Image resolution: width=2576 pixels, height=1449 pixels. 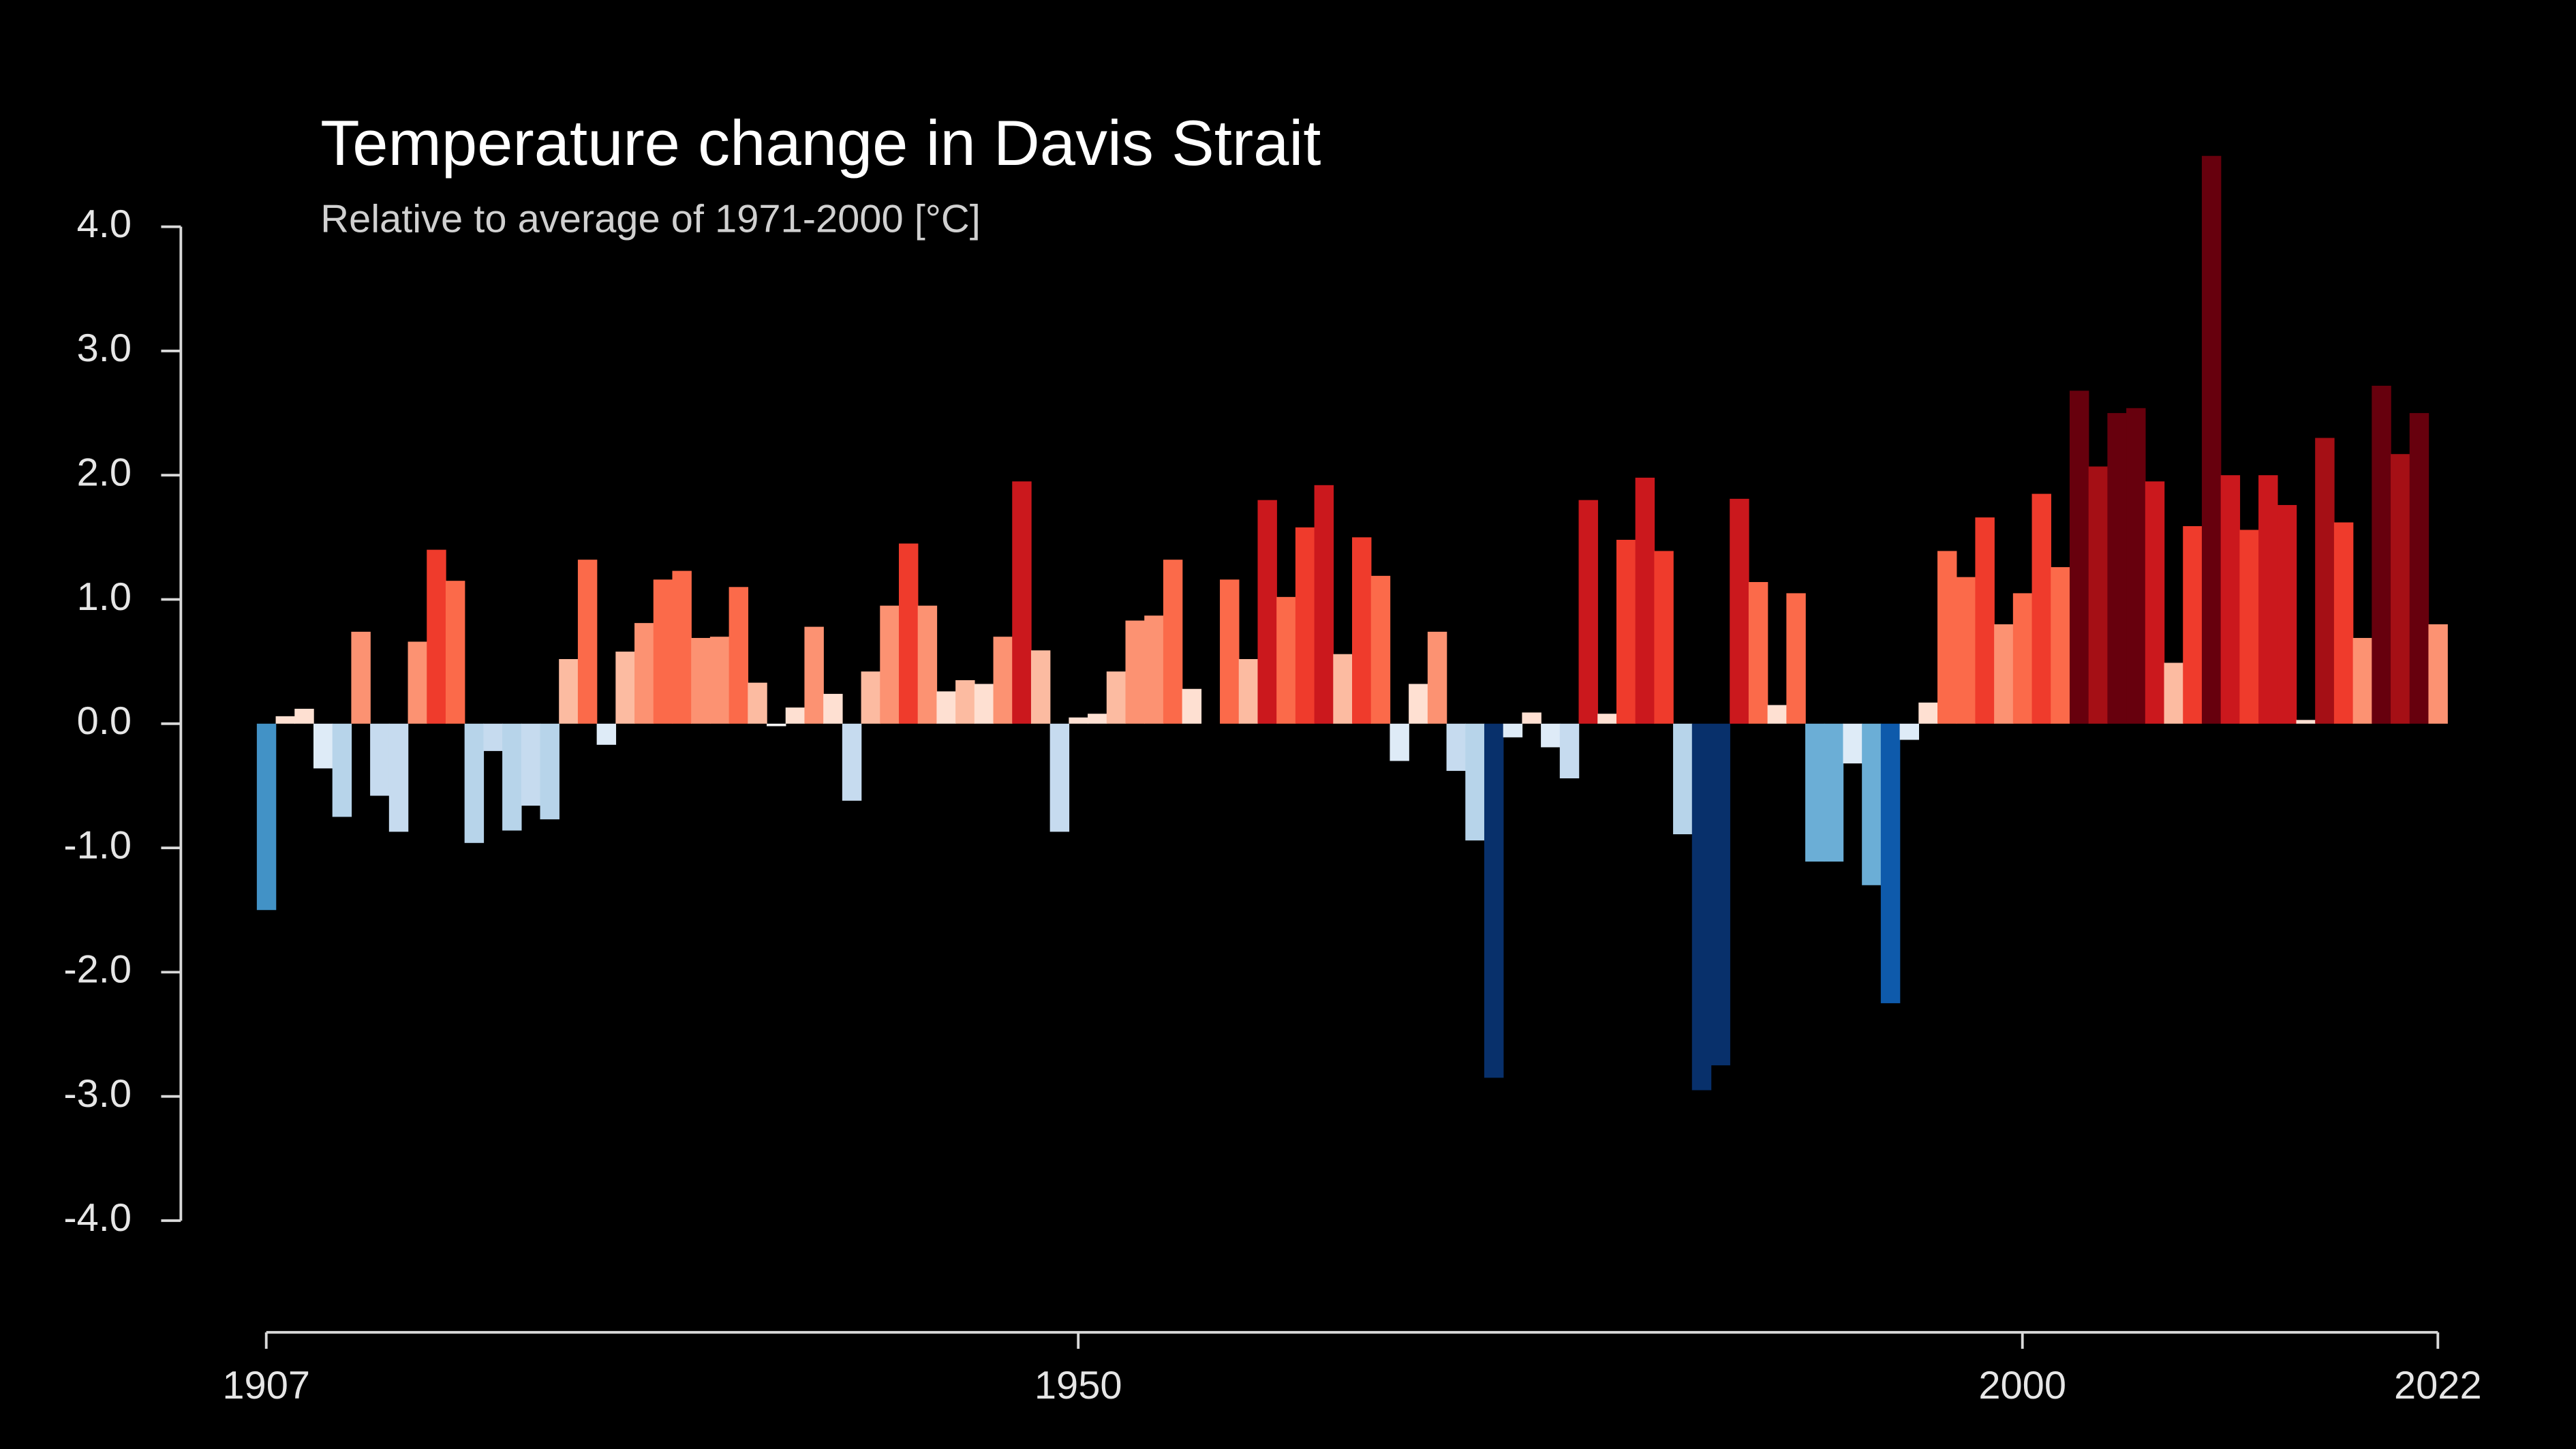 What do you see at coordinates (2438, 1385) in the screenshot?
I see `x-tick-label: 2022` at bounding box center [2438, 1385].